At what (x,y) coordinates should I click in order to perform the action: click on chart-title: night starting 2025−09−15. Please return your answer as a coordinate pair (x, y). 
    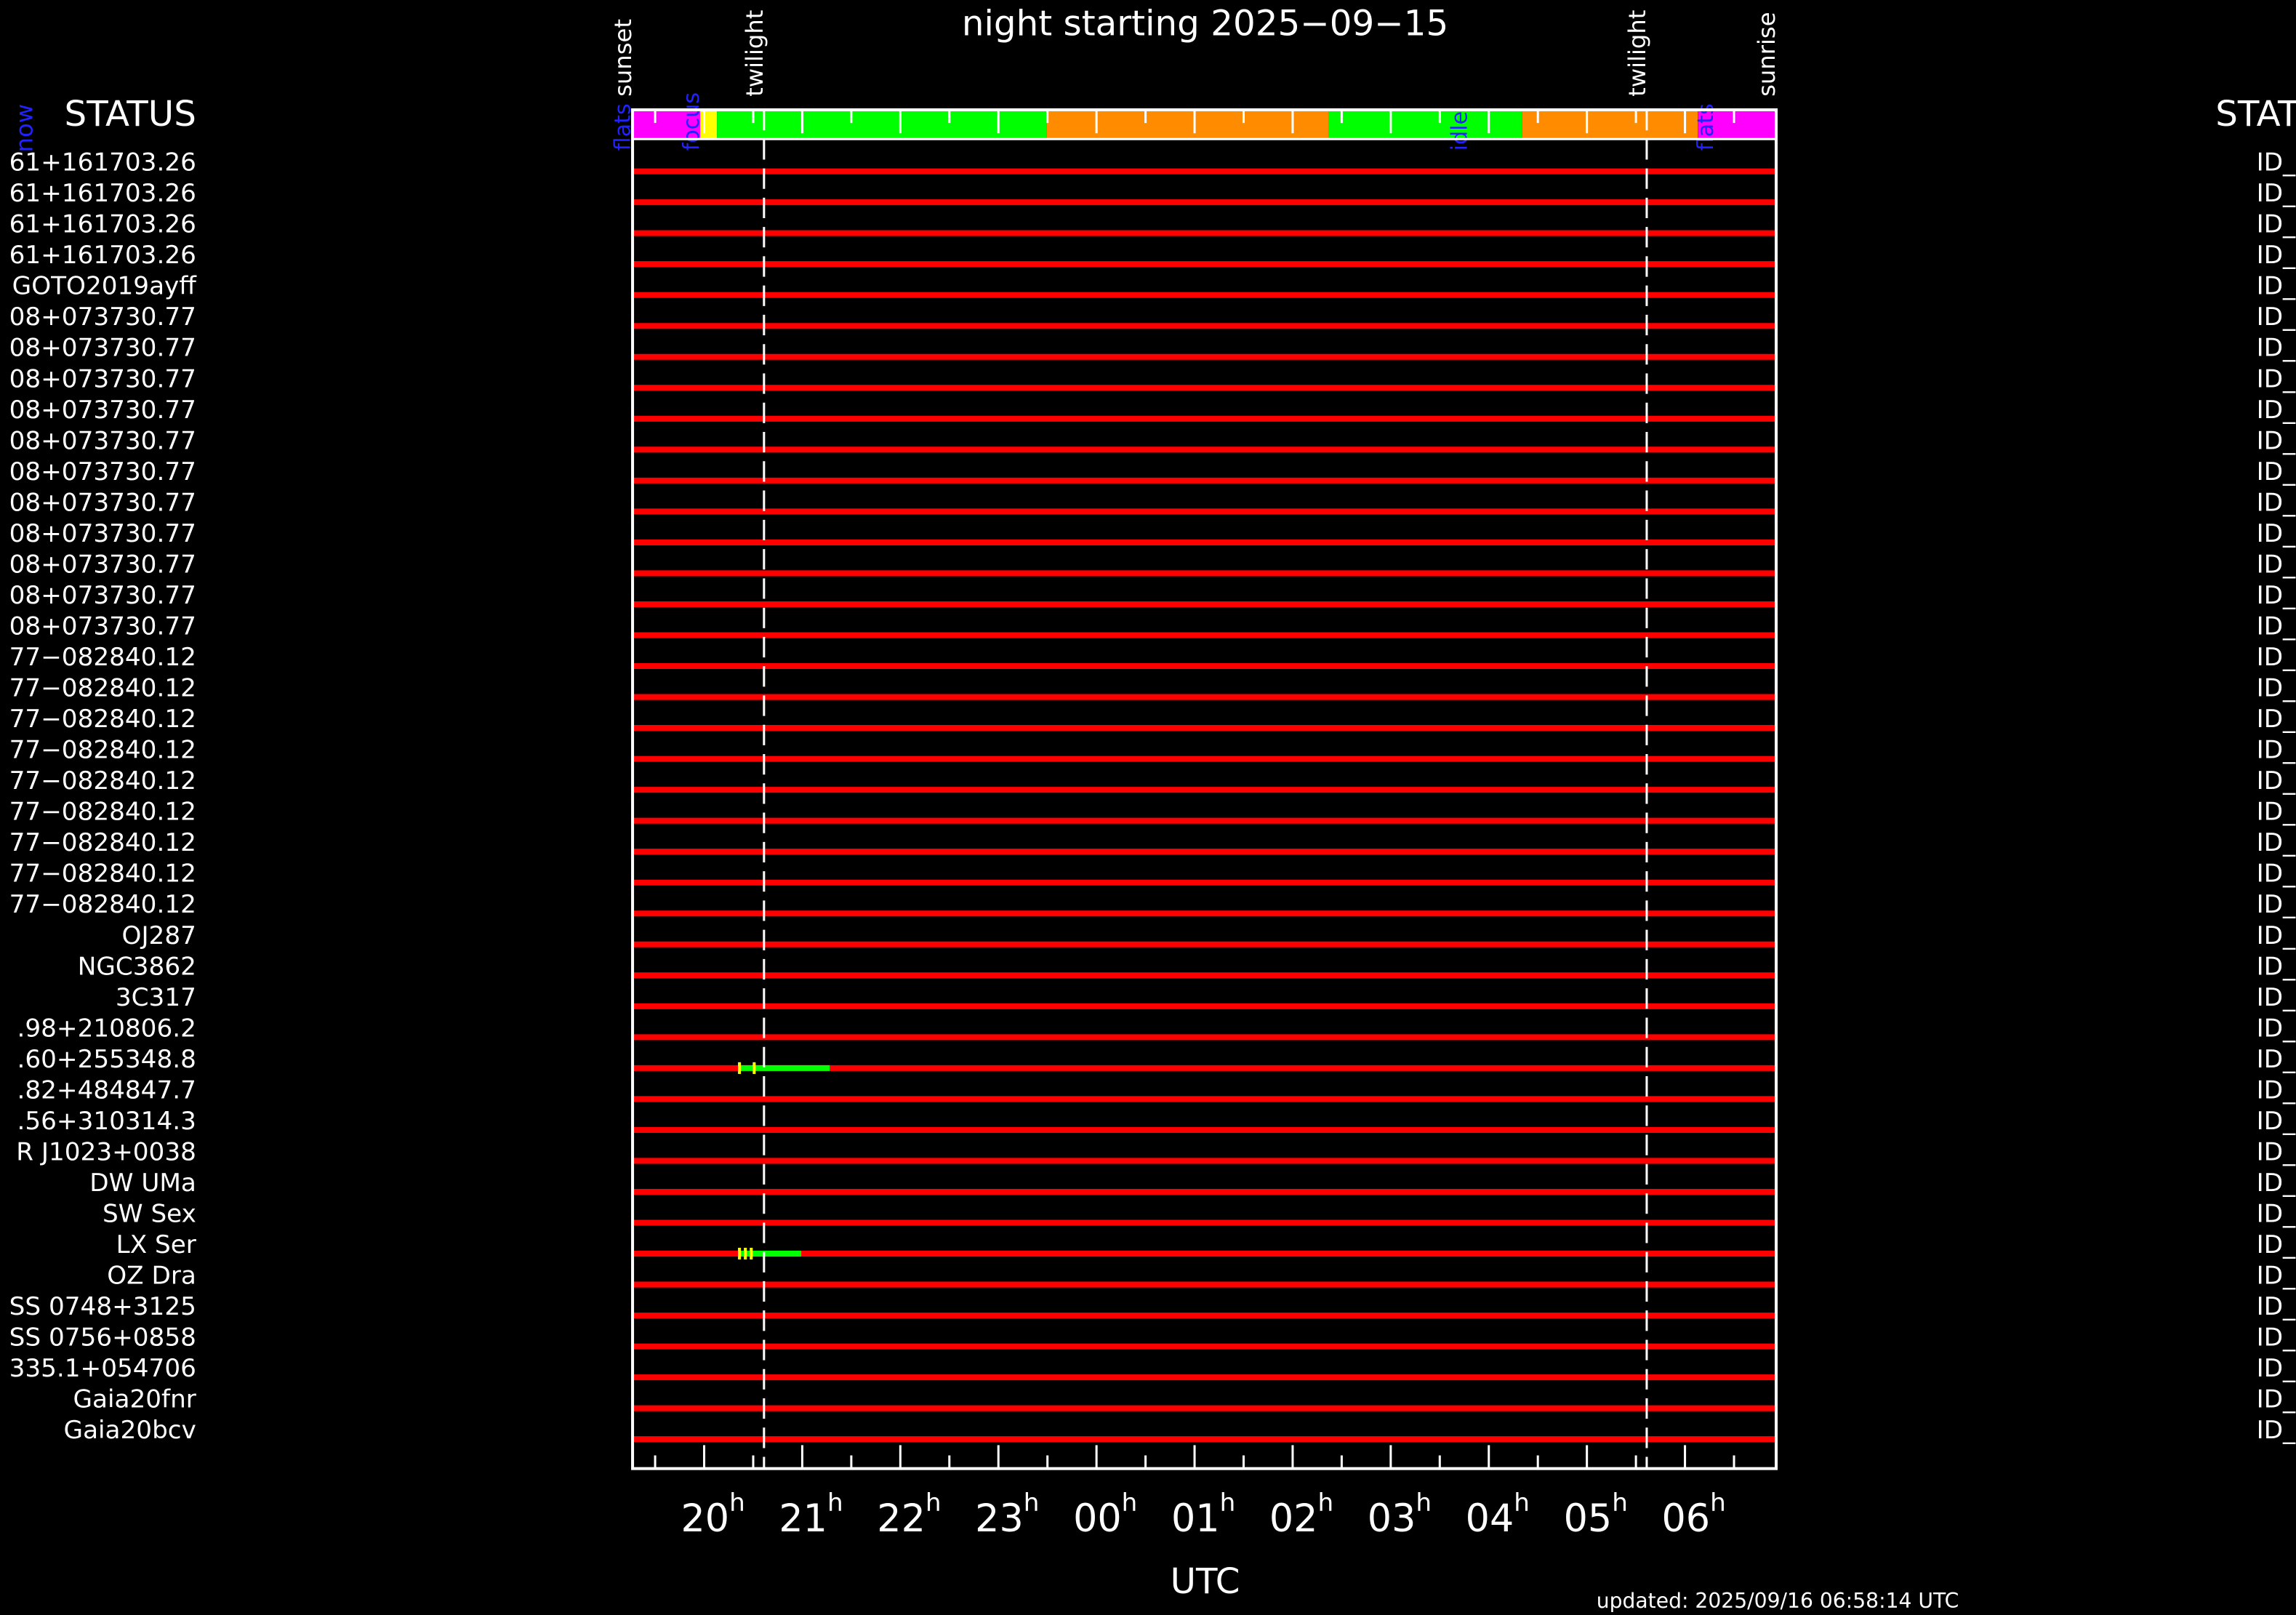
    Looking at the image, I should click on (1205, 23).